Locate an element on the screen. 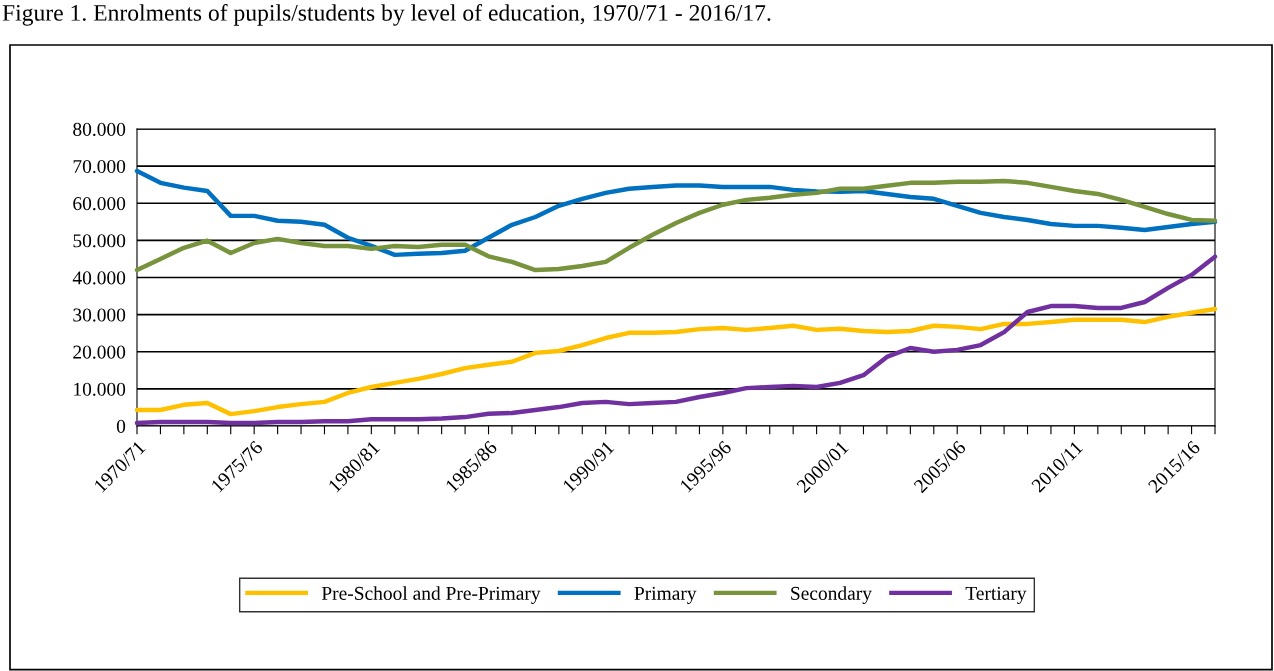 Image resolution: width=1274 pixels, height=671 pixels. y-tick-label: 10.000 is located at coordinates (100, 389).